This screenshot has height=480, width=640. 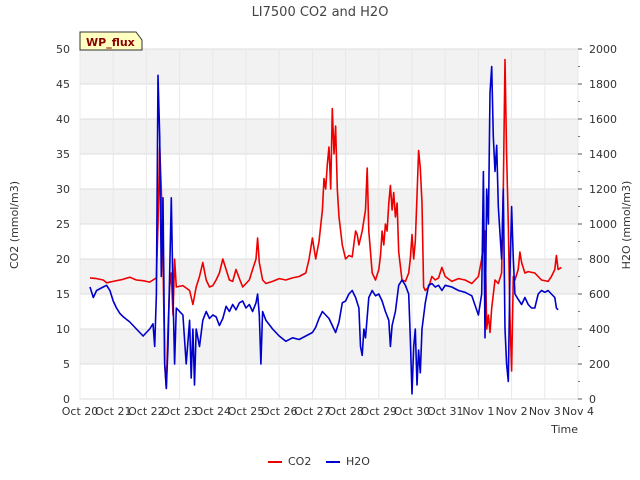 I want to click on y-left-tick-label: 30, so click(x=63, y=189).